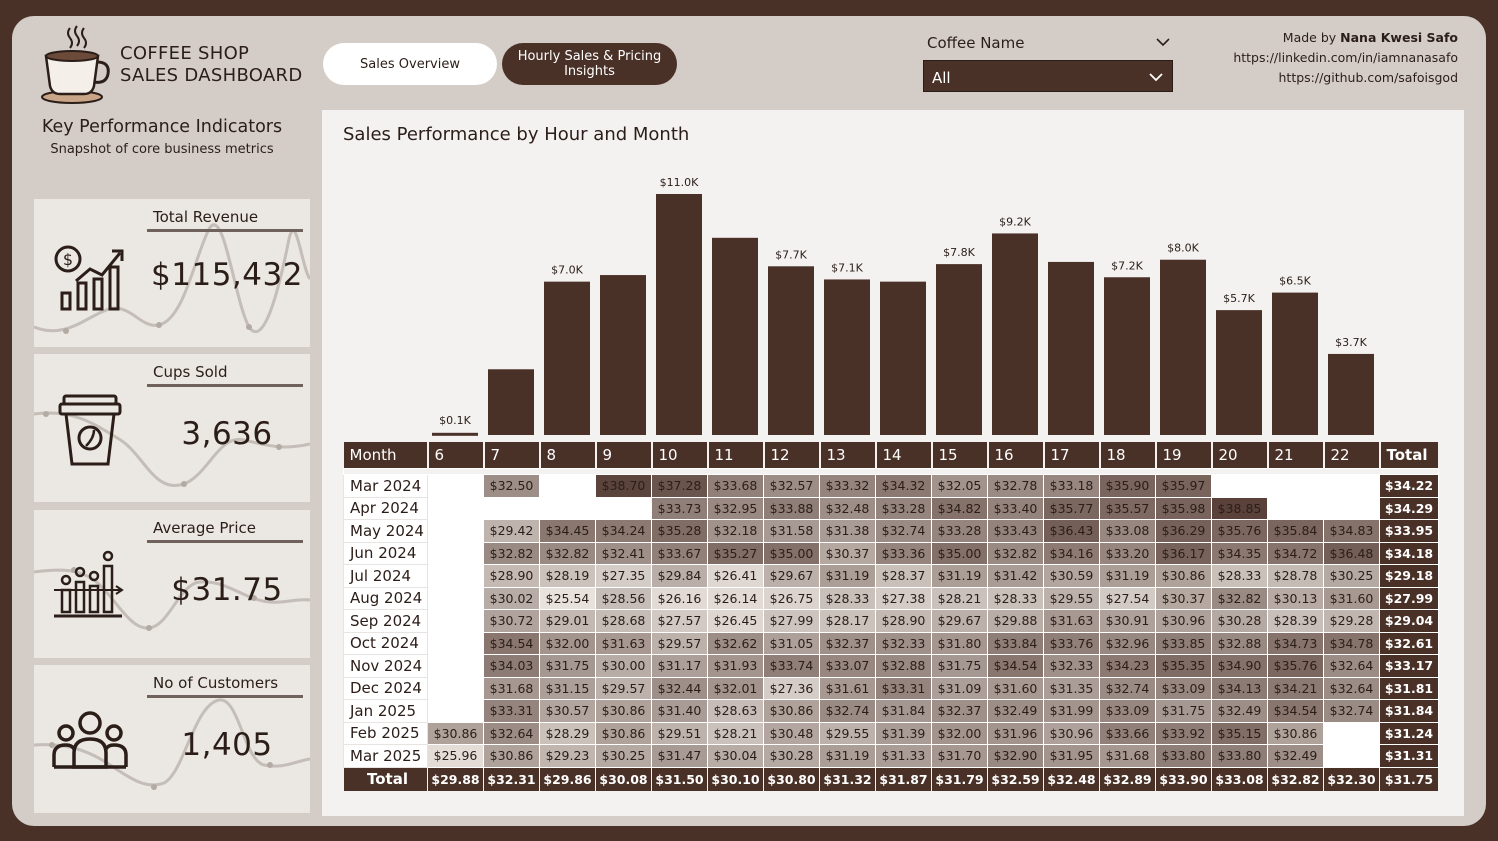 The height and width of the screenshot is (841, 1498). What do you see at coordinates (735, 688) in the screenshot?
I see `matrix-cell: $32.01` at bounding box center [735, 688].